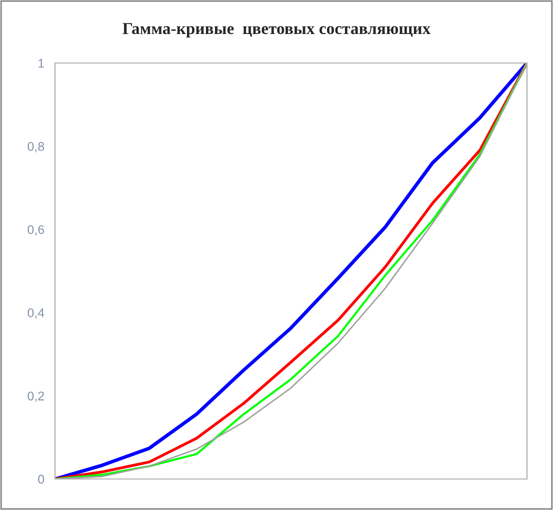  What do you see at coordinates (36, 397) in the screenshot?
I see `y-tick-label: 0,2` at bounding box center [36, 397].